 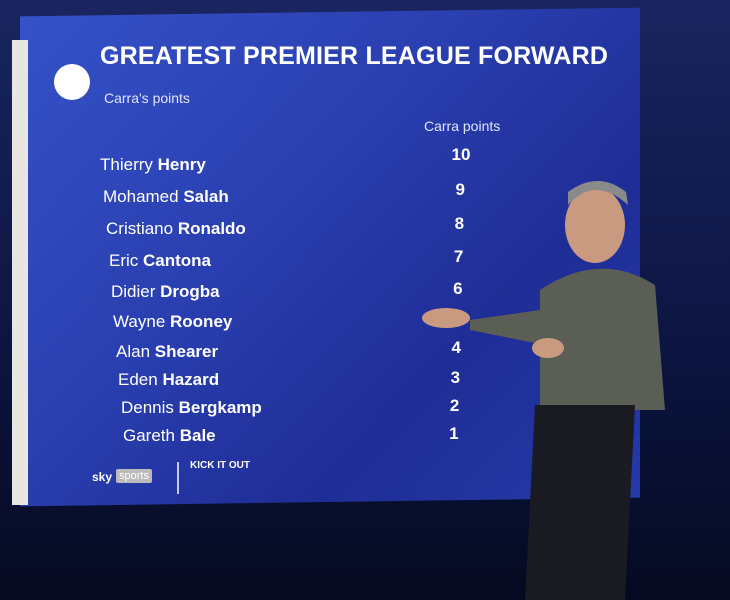 What do you see at coordinates (124, 260) in the screenshot?
I see `first-name: Eric` at bounding box center [124, 260].